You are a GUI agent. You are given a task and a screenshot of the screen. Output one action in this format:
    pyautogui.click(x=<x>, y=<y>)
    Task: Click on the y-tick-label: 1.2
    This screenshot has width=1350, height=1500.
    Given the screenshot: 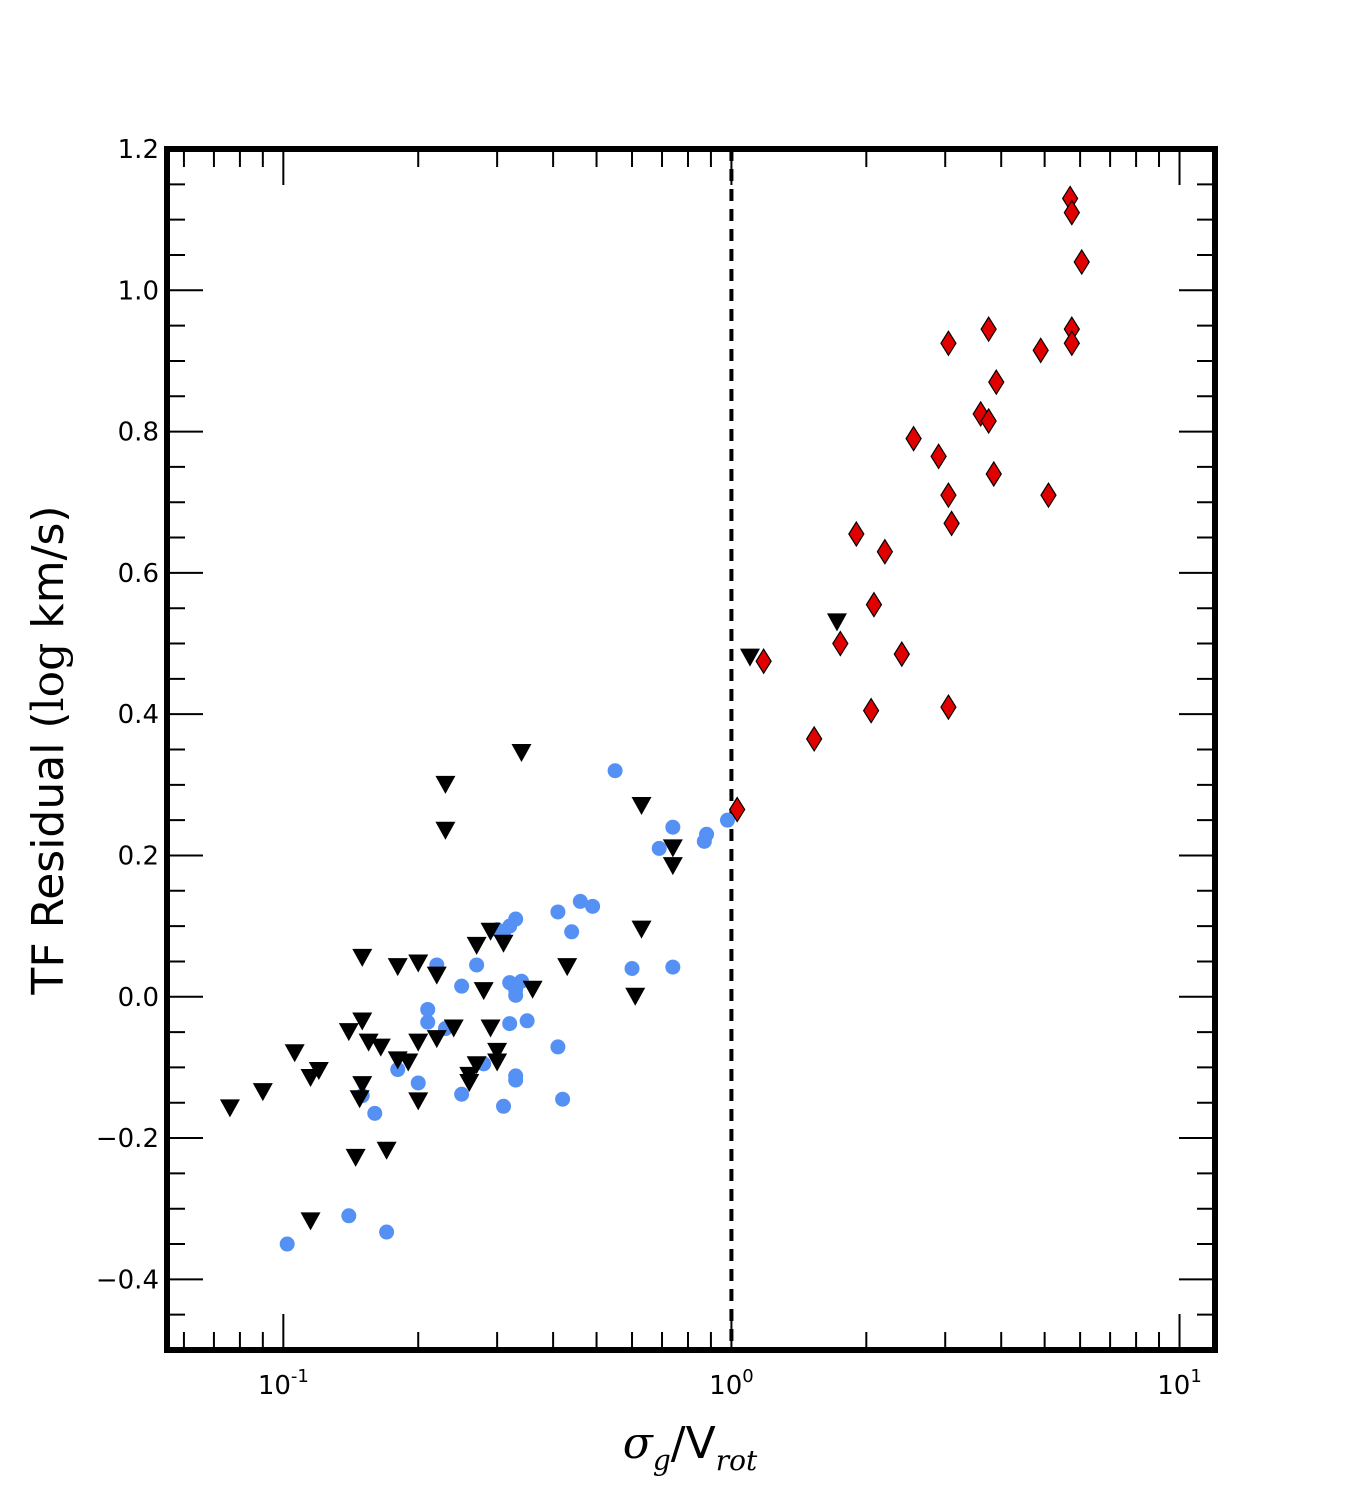 What is the action you would take?
    pyautogui.click(x=138, y=150)
    